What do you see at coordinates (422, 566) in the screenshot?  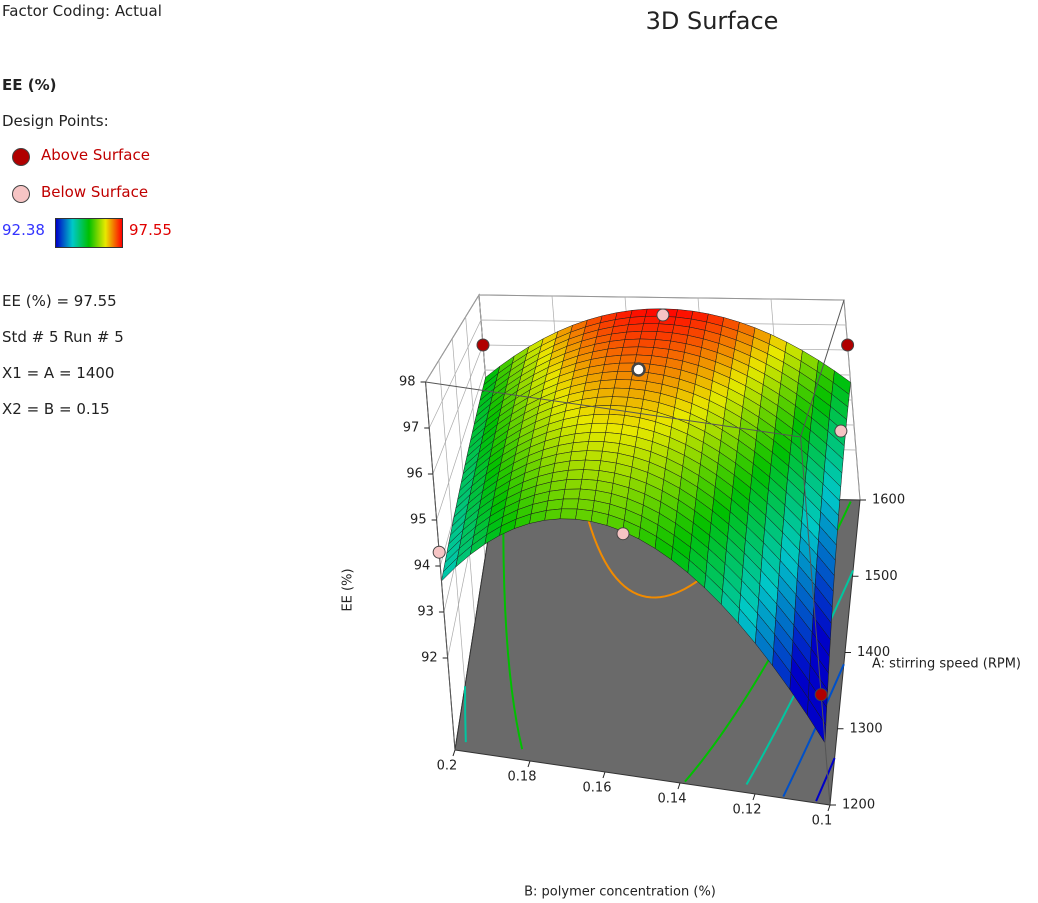 I see `z-tick-label: 94` at bounding box center [422, 566].